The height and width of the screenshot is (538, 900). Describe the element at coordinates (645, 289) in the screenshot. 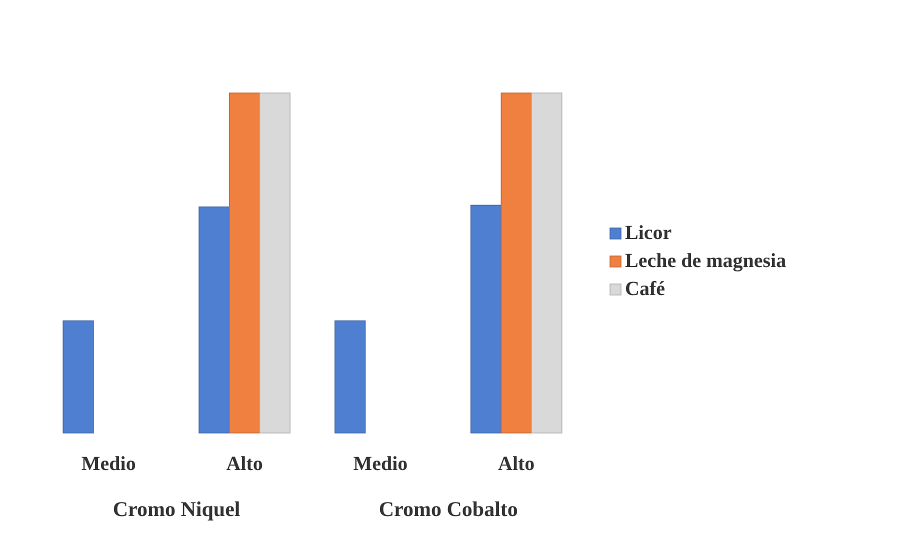

I see `legend-label: Café` at that location.